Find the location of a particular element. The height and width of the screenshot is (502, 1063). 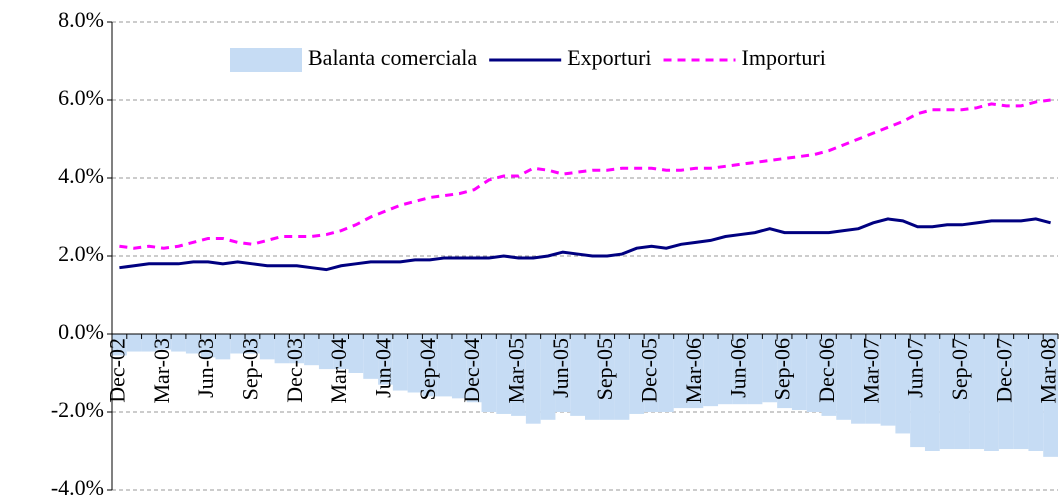

x-tick-label: Dec-03 is located at coordinates (294, 370).